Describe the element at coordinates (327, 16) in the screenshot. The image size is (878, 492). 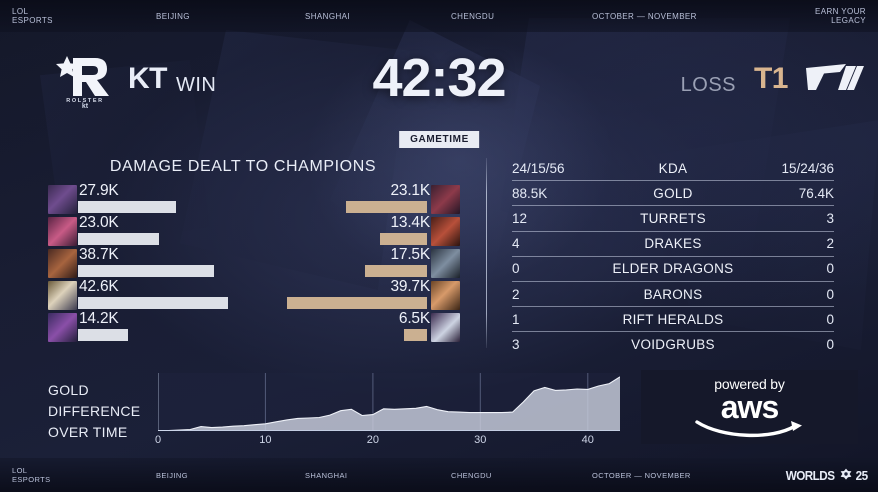
I see `promo-item-shanghai: SHANGHAI` at that location.